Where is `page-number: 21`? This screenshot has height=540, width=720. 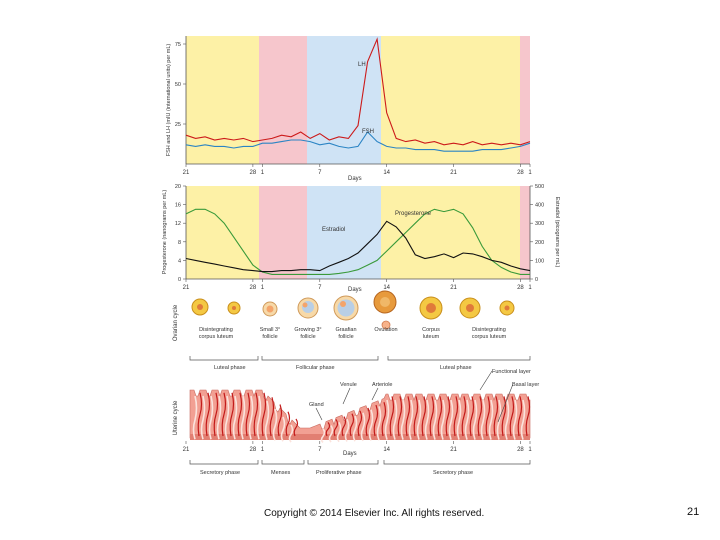 page-number: 21 is located at coordinates (693, 512).